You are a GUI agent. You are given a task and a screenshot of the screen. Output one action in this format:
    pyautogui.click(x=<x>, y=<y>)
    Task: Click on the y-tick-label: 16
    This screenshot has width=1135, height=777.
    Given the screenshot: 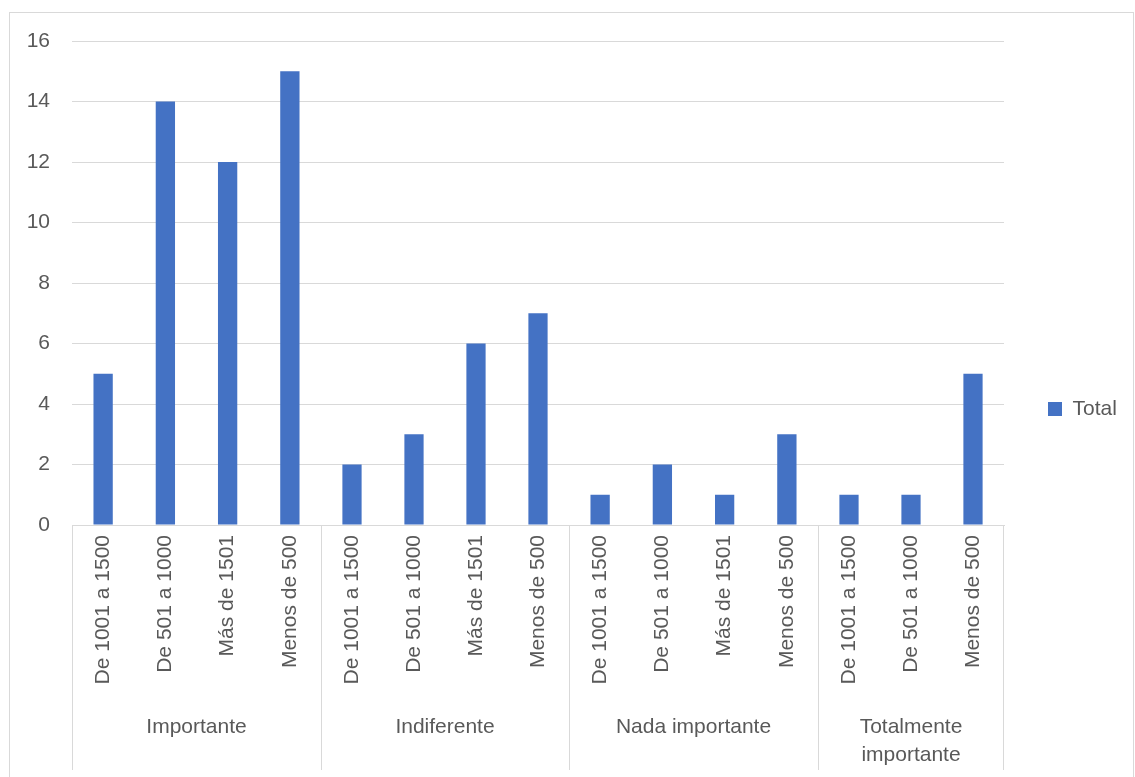 What is the action you would take?
    pyautogui.click(x=38, y=39)
    